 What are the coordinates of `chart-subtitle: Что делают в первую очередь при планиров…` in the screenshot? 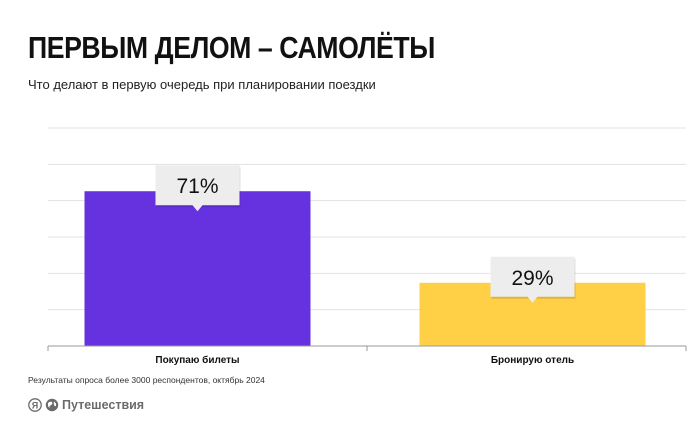 It's located at (202, 84).